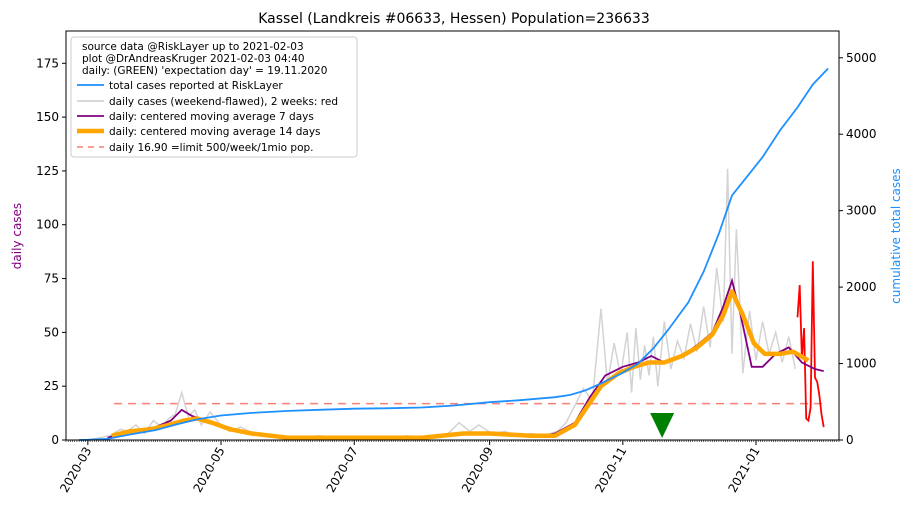 This screenshot has width=915, height=516. I want to click on y-tick-label-left: 100, so click(47, 225).